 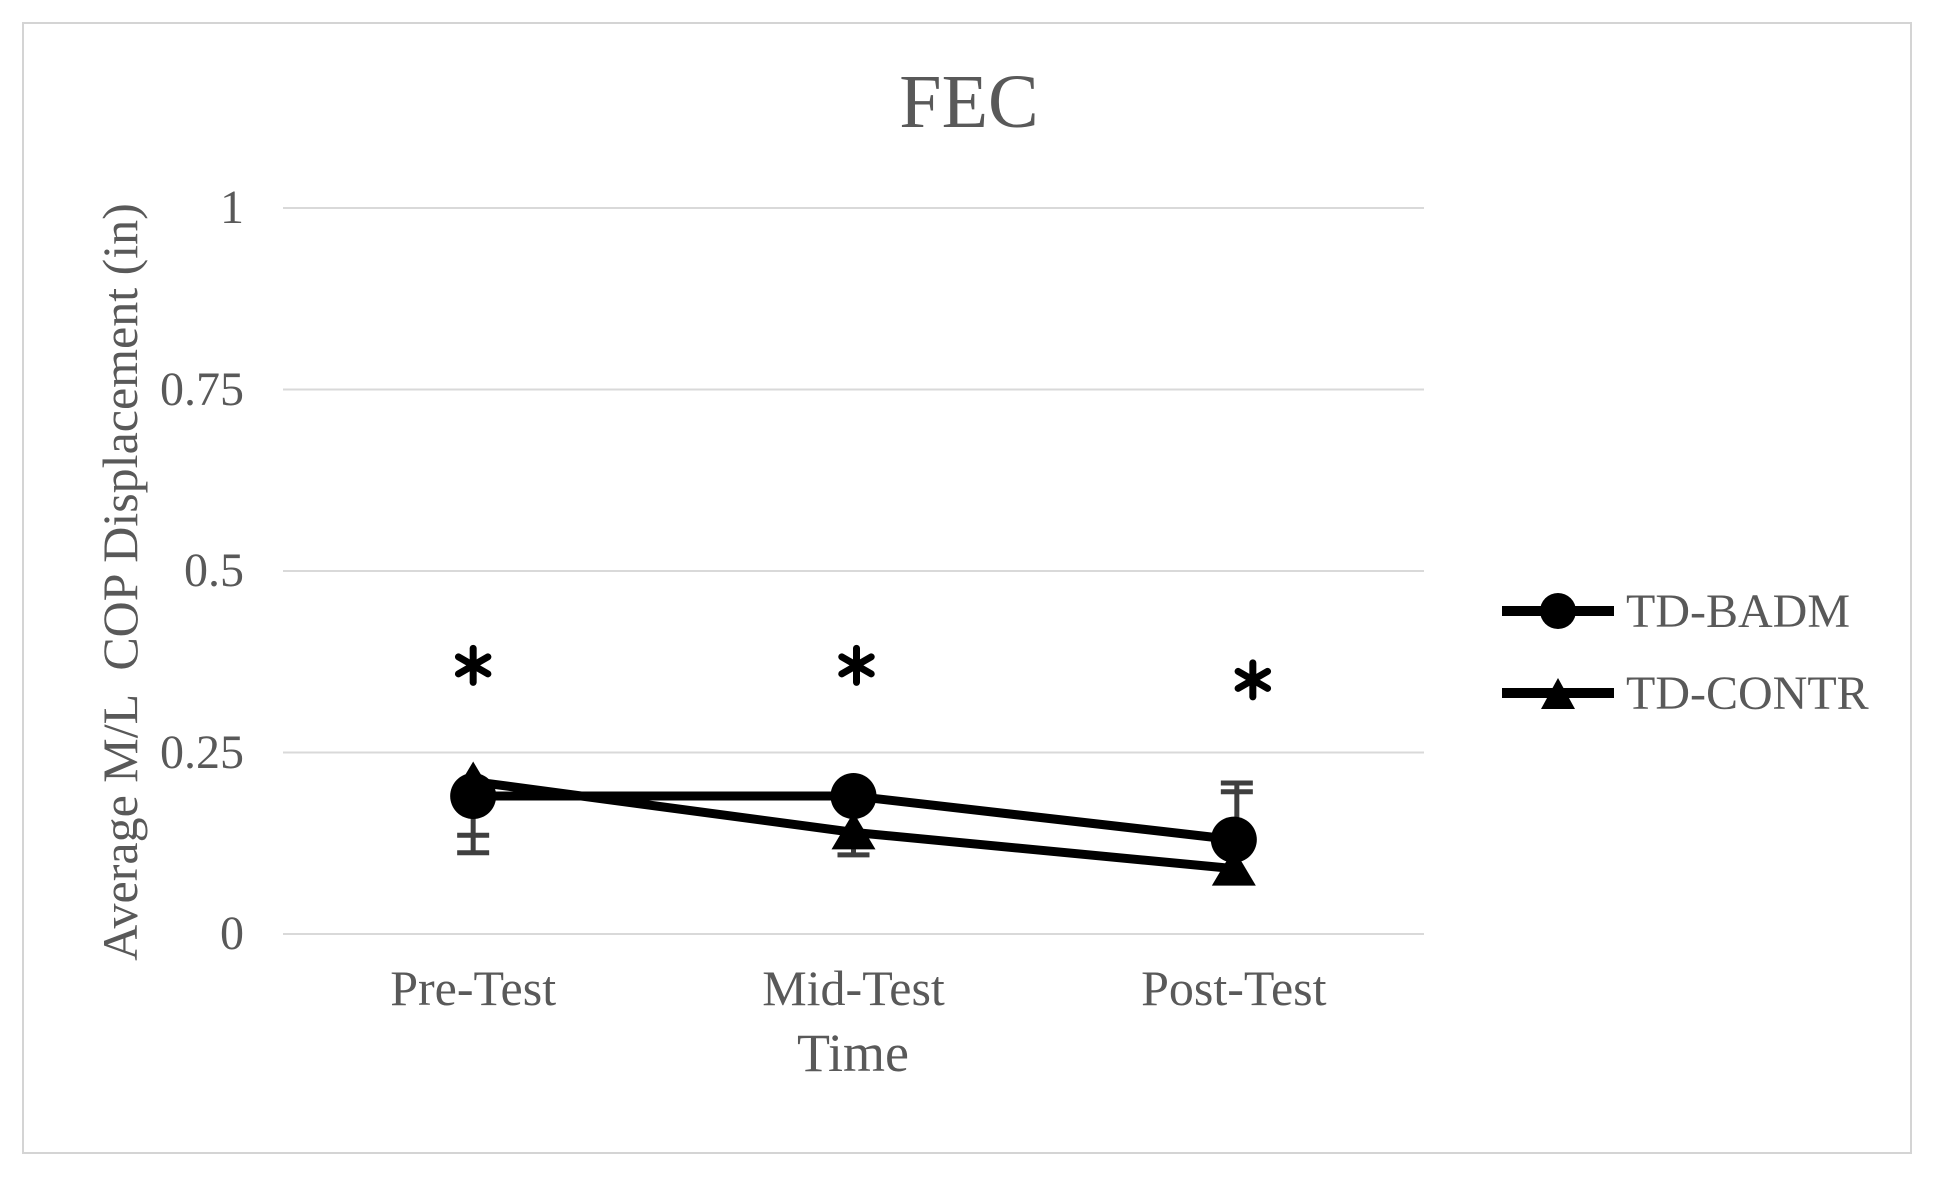 I want to click on triangle-icon, so click(x=1558, y=693).